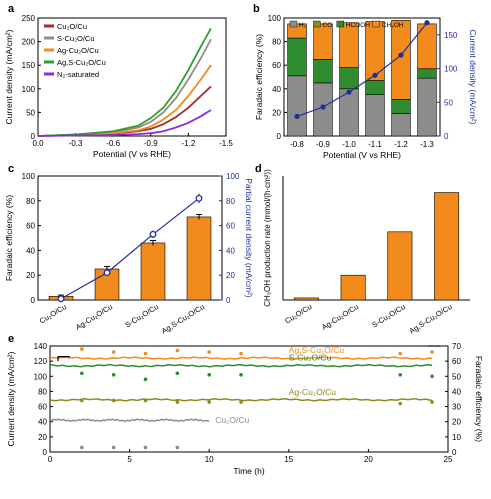 The image size is (491, 499). What do you see at coordinates (401, 144) in the screenshot?
I see `x-tick-label: -1.2` at bounding box center [401, 144].